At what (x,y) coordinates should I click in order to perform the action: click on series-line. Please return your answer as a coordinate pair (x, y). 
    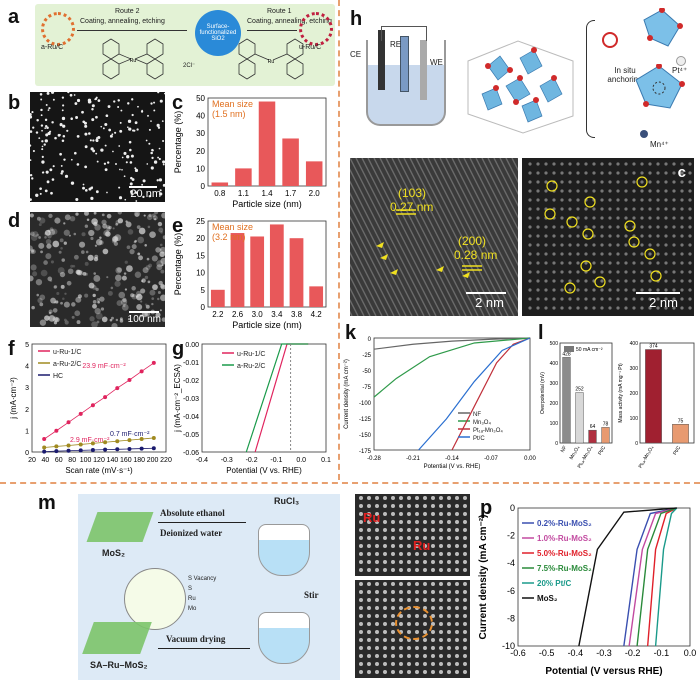
    Looking at the image, I should click on (652, 577).